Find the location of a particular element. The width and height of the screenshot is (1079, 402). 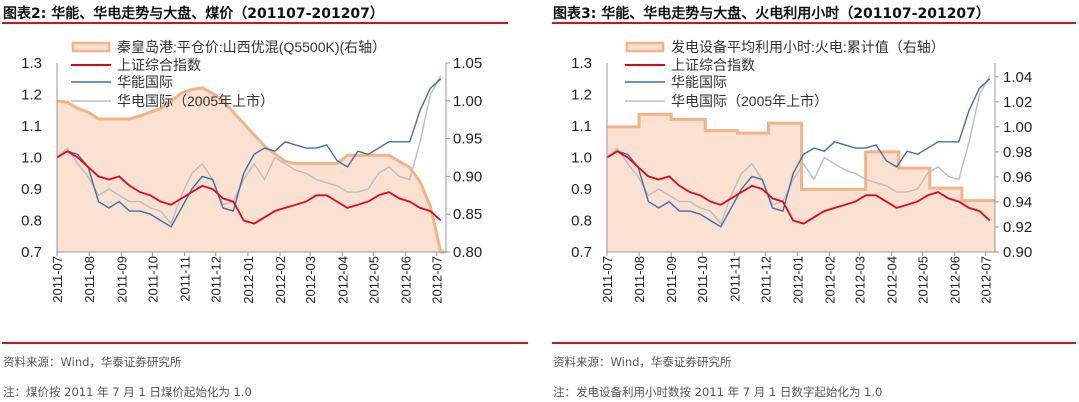

bottom-rule-left is located at coordinates (265, 343).